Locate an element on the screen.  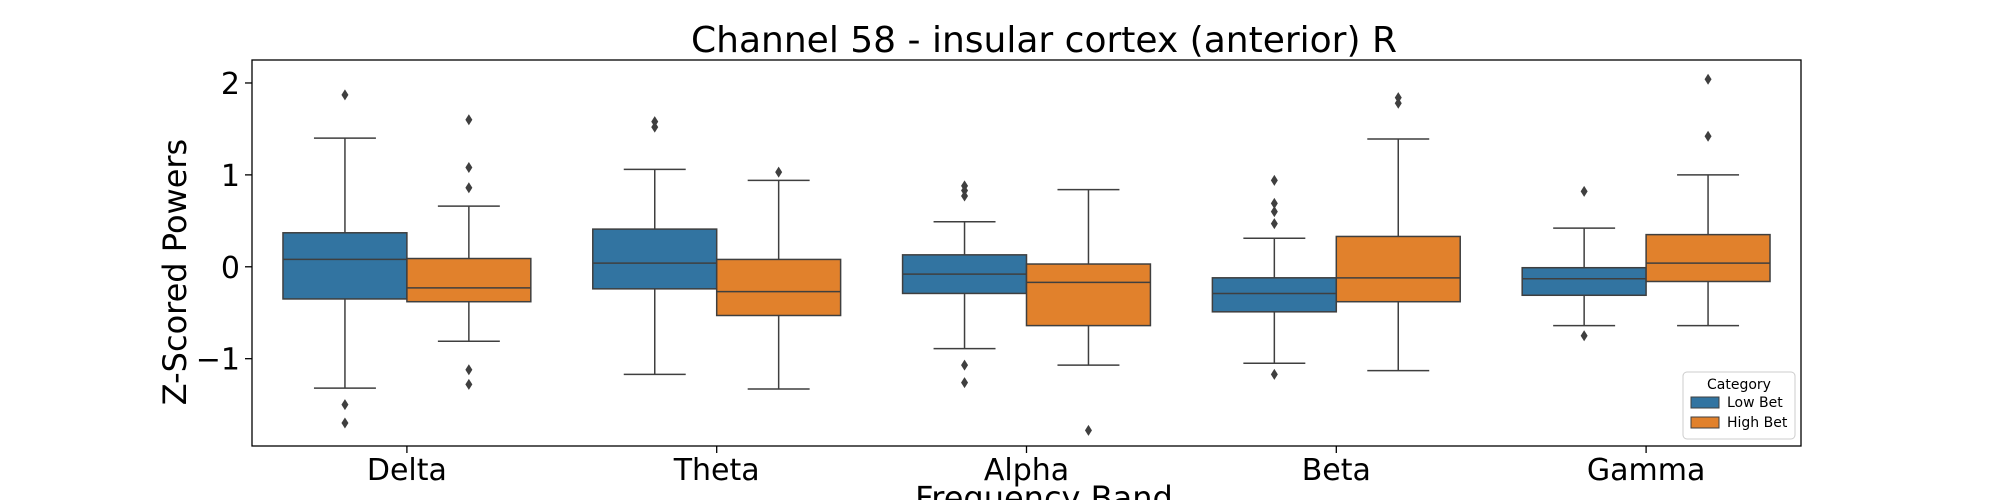
box-group-theta-high-bet is located at coordinates (778, 278).